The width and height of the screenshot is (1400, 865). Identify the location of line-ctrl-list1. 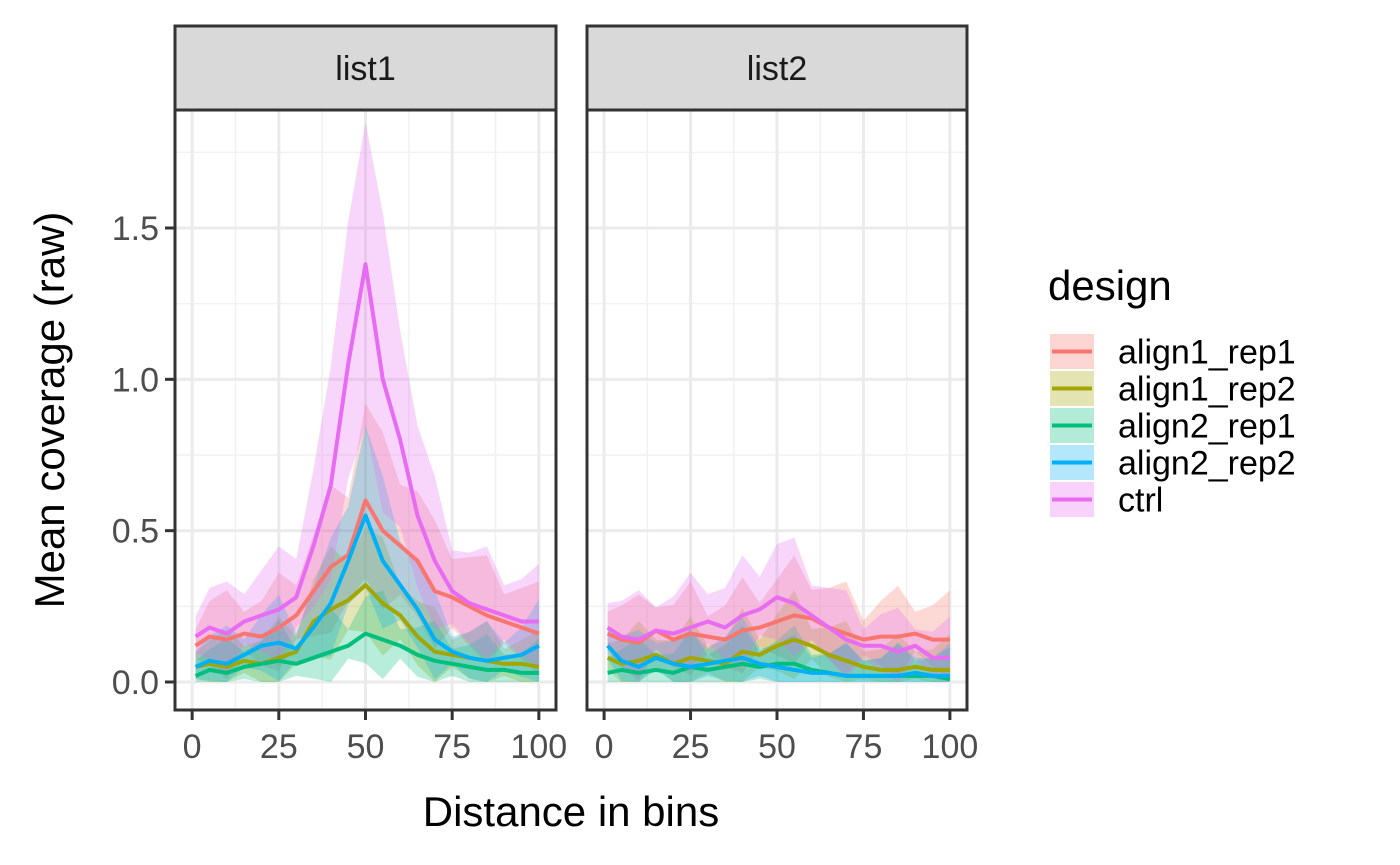
(366, 450).